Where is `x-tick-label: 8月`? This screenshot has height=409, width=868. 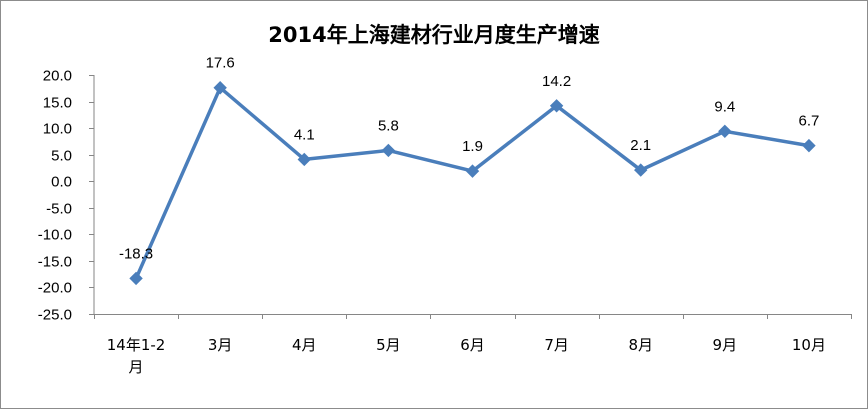 x-tick-label: 8月 is located at coordinates (640, 345).